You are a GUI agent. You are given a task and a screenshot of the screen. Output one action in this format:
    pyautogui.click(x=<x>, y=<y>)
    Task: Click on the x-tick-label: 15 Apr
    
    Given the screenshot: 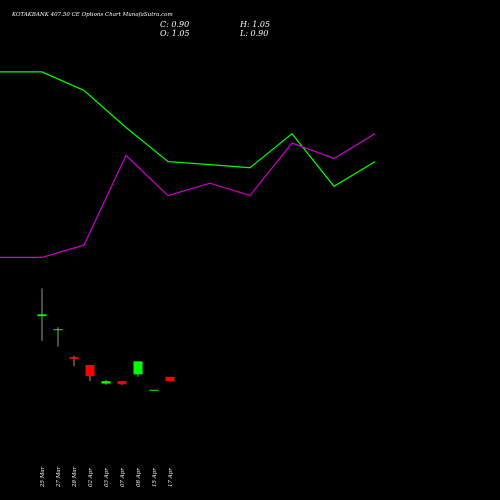 What is the action you would take?
    pyautogui.click(x=155, y=477)
    